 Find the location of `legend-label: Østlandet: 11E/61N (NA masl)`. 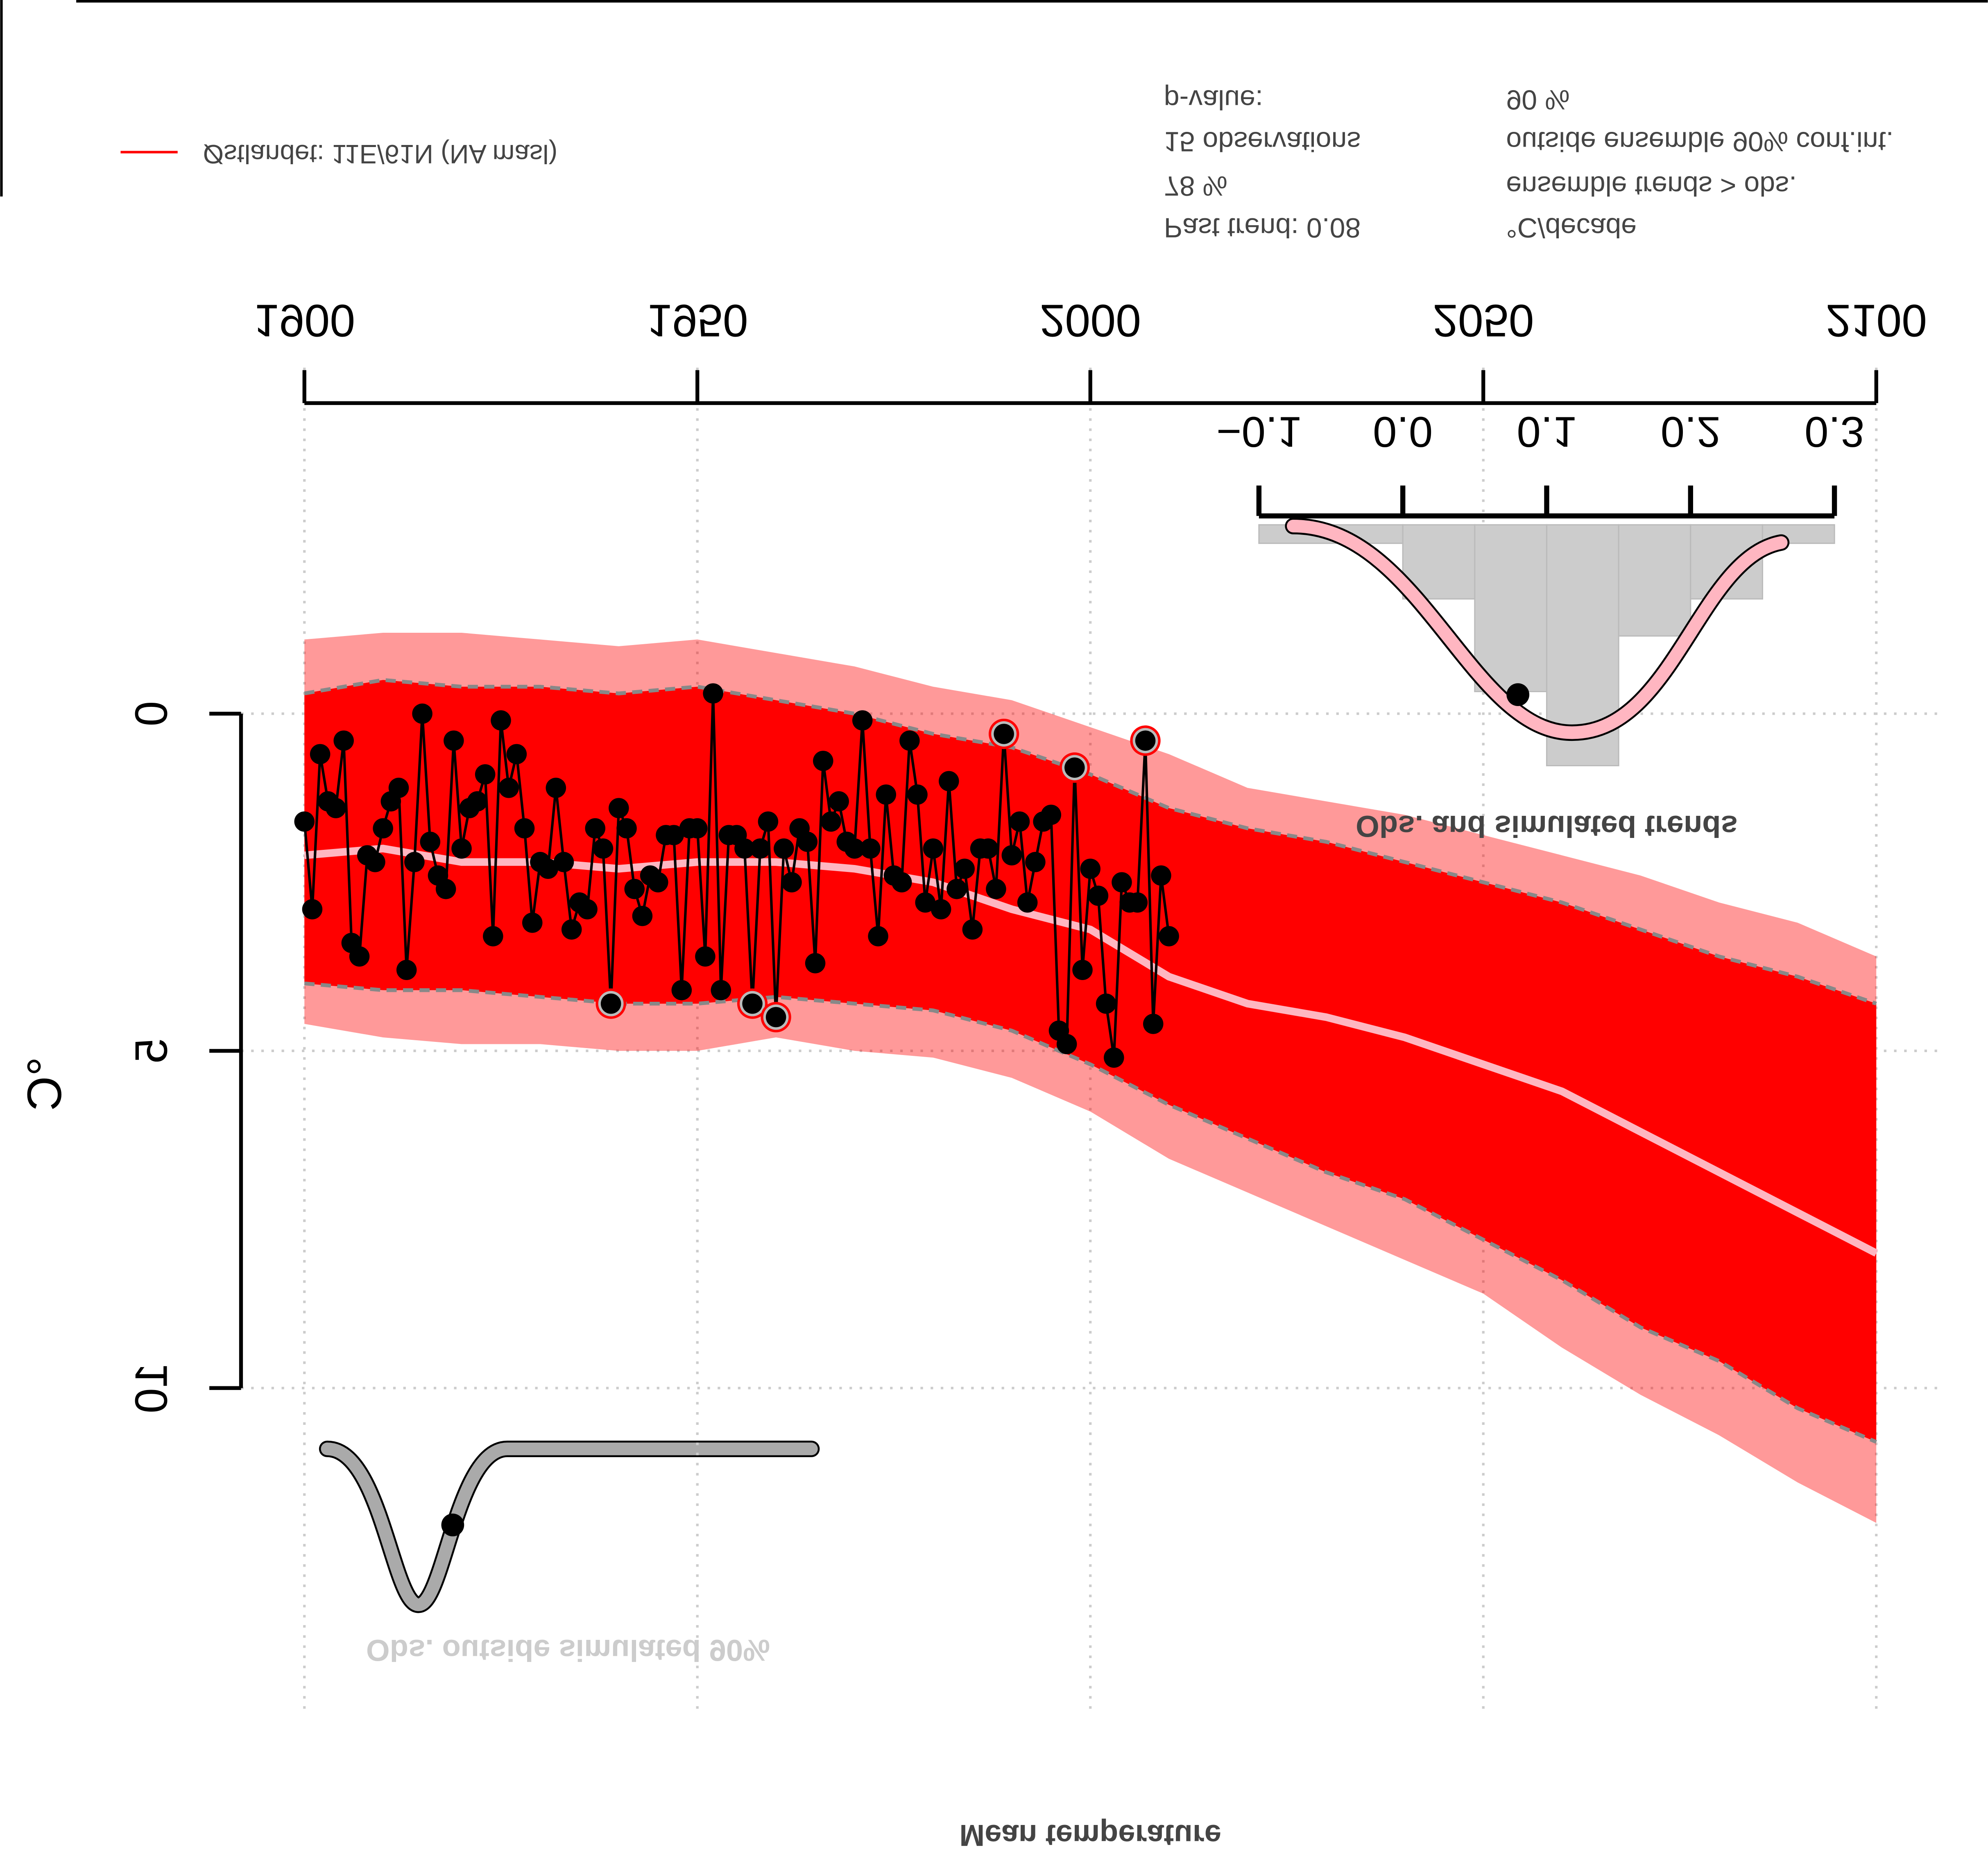

legend-label: Østlandet: 11E/61N (NA masl) is located at coordinates (380, 154).